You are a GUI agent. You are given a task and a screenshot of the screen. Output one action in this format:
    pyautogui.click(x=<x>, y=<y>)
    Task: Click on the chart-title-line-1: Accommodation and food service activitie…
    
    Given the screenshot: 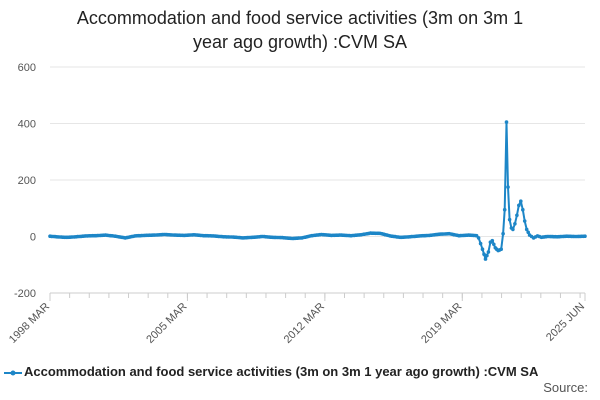 What is the action you would take?
    pyautogui.click(x=300, y=18)
    